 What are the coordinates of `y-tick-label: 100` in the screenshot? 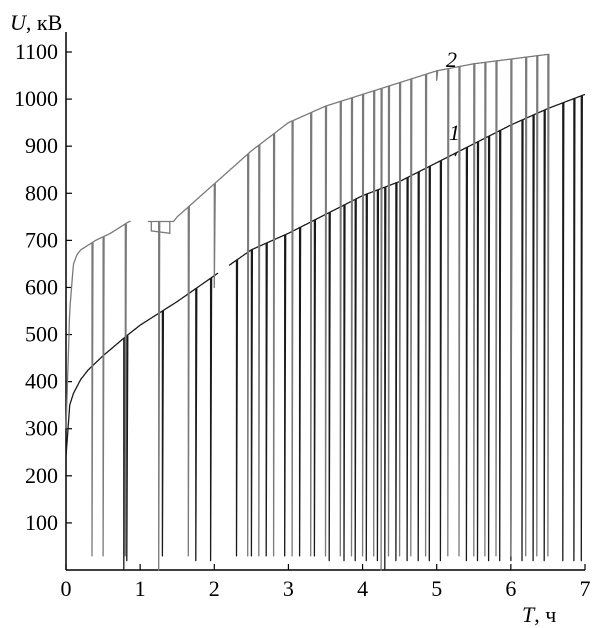 It's located at (41, 522).